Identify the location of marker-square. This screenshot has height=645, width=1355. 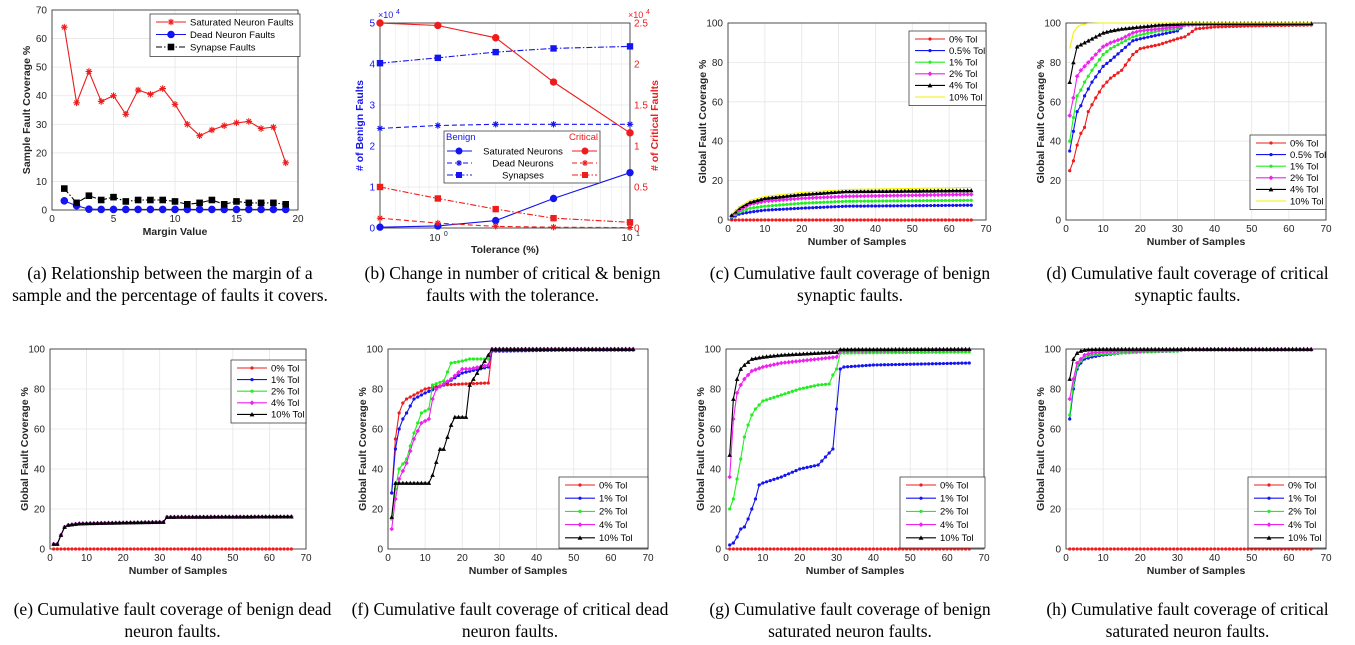
(199, 203).